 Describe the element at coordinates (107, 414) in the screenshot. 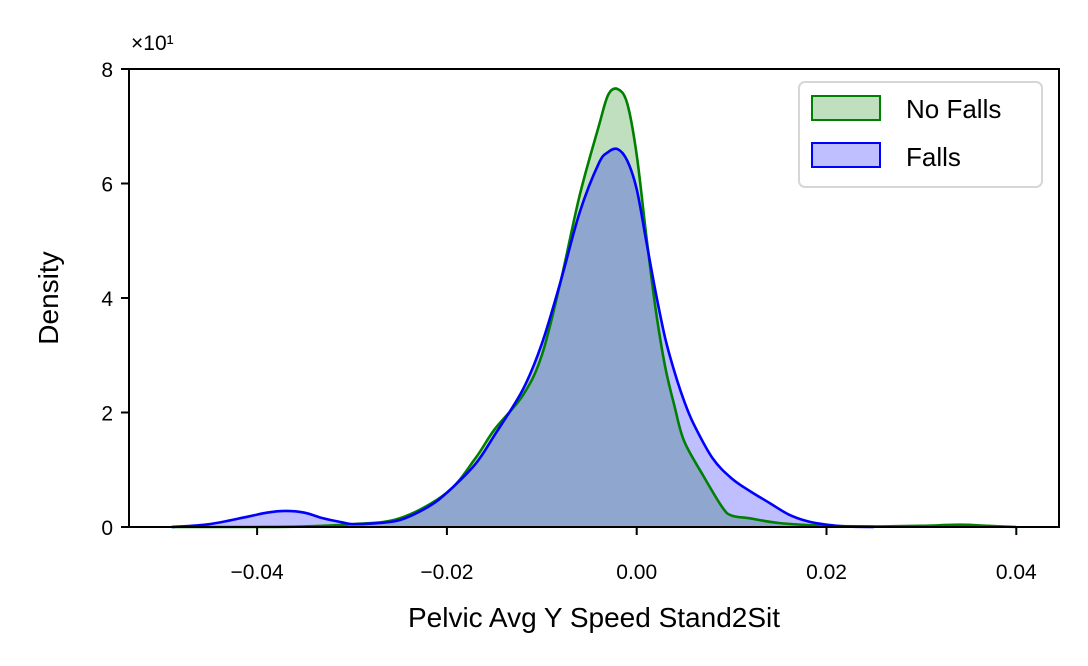

I see `y-tick-label: 2` at that location.